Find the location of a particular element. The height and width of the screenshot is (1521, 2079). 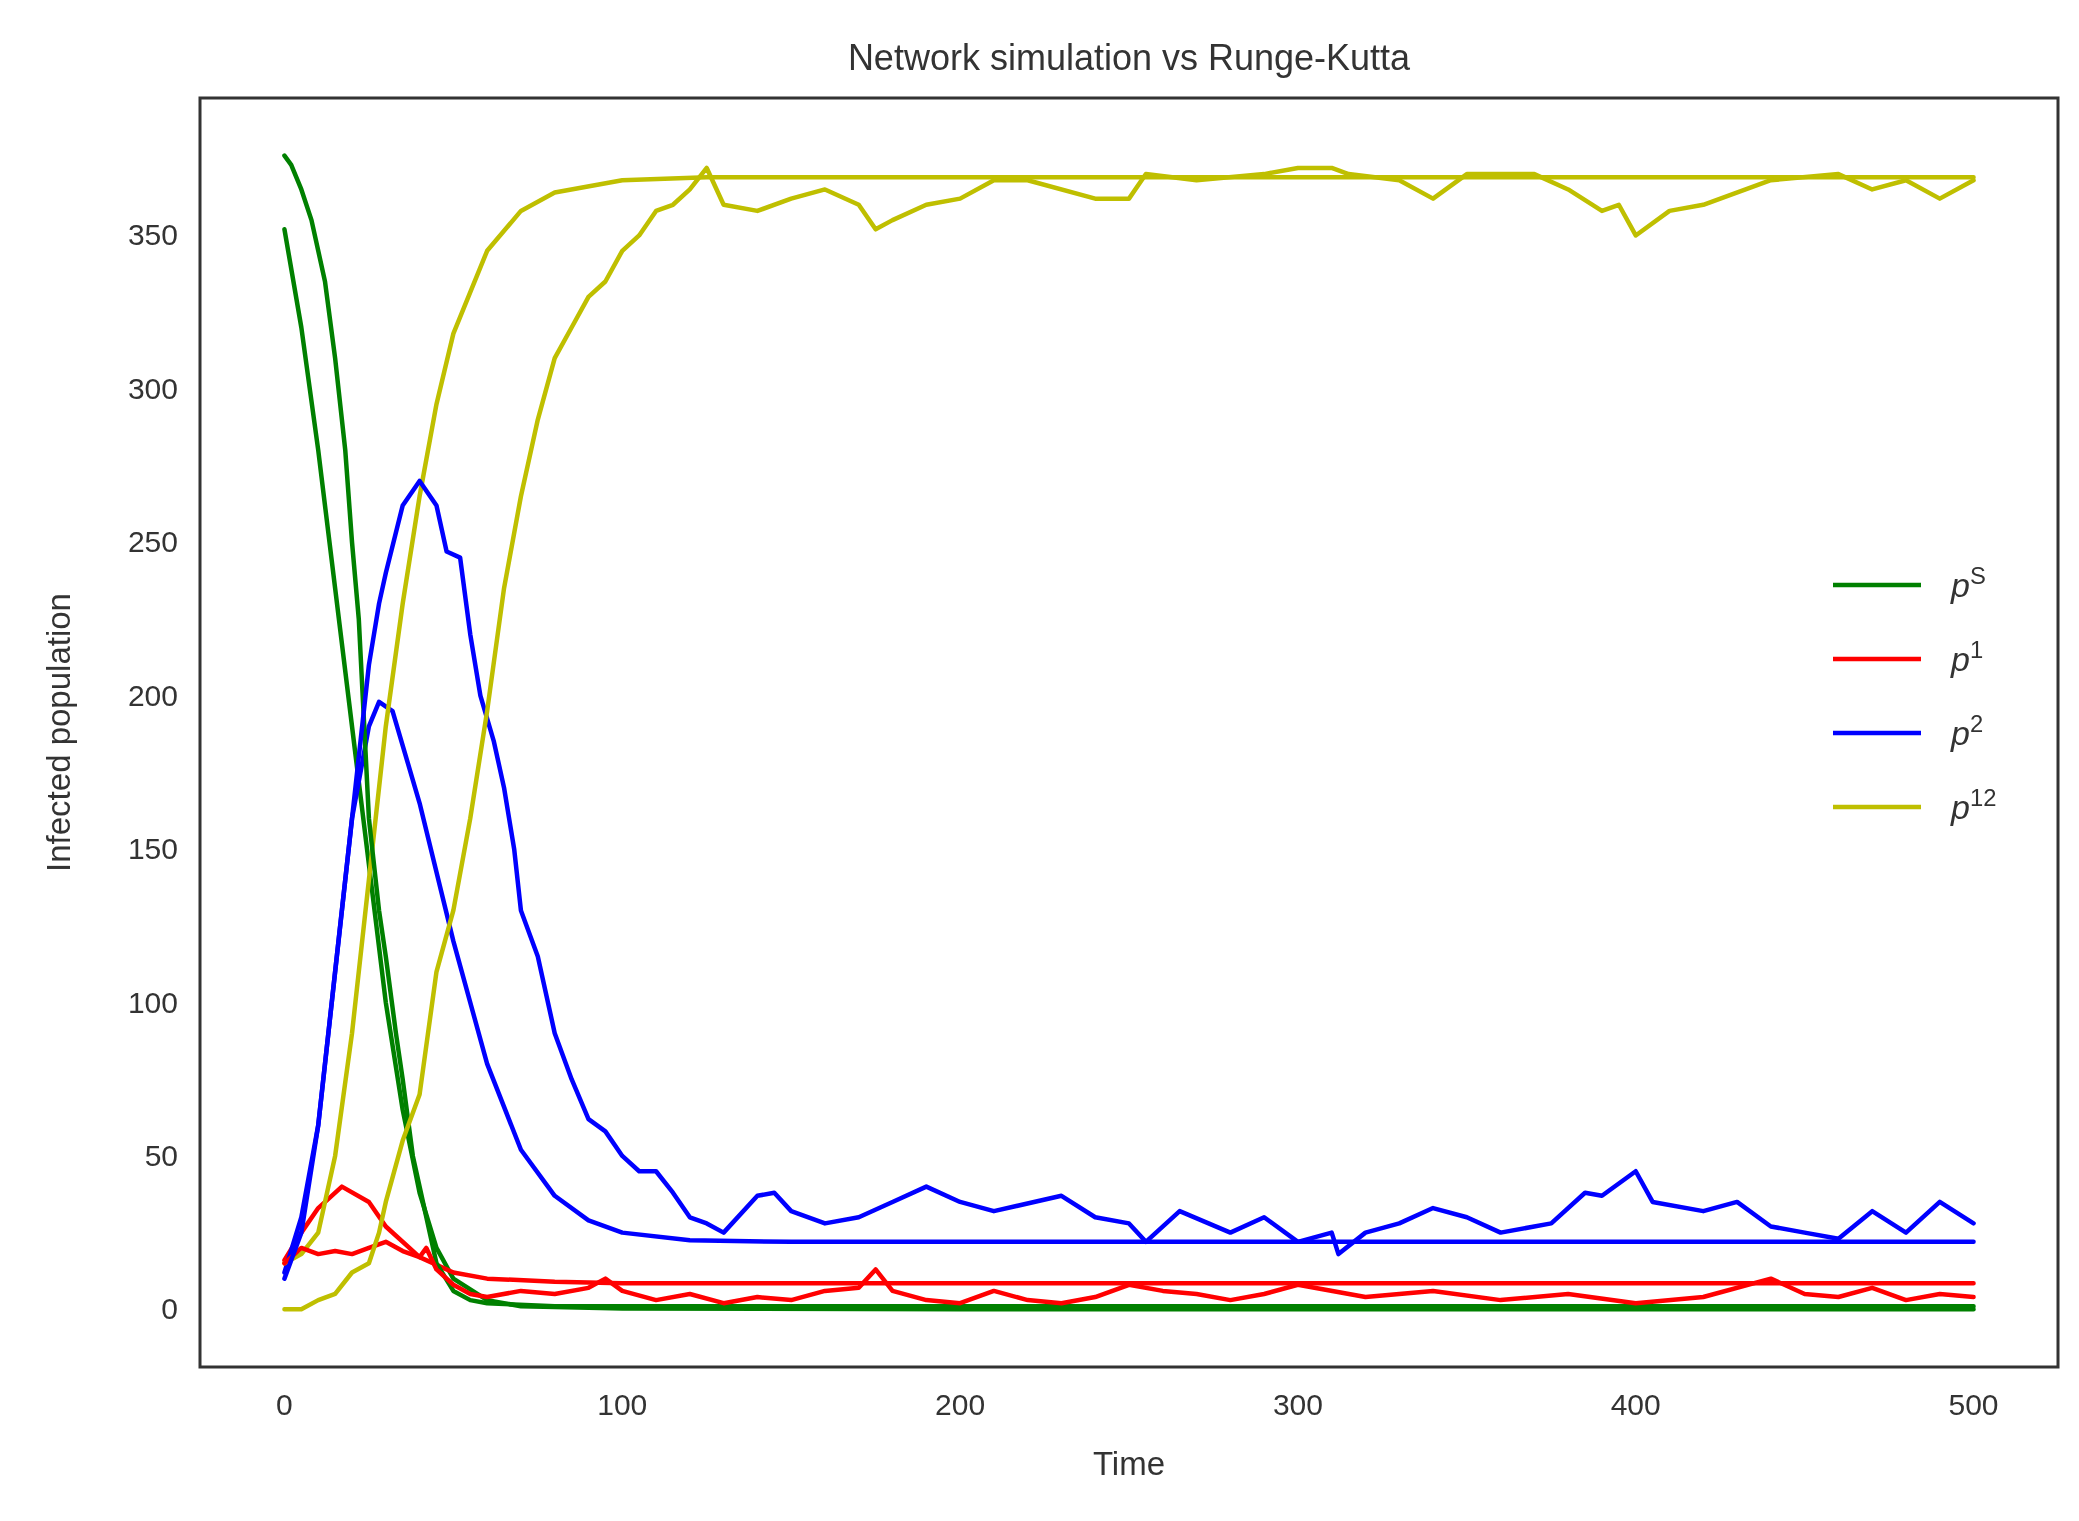

chart-title: Network simulation vs Runge-Kutta is located at coordinates (1129, 57).